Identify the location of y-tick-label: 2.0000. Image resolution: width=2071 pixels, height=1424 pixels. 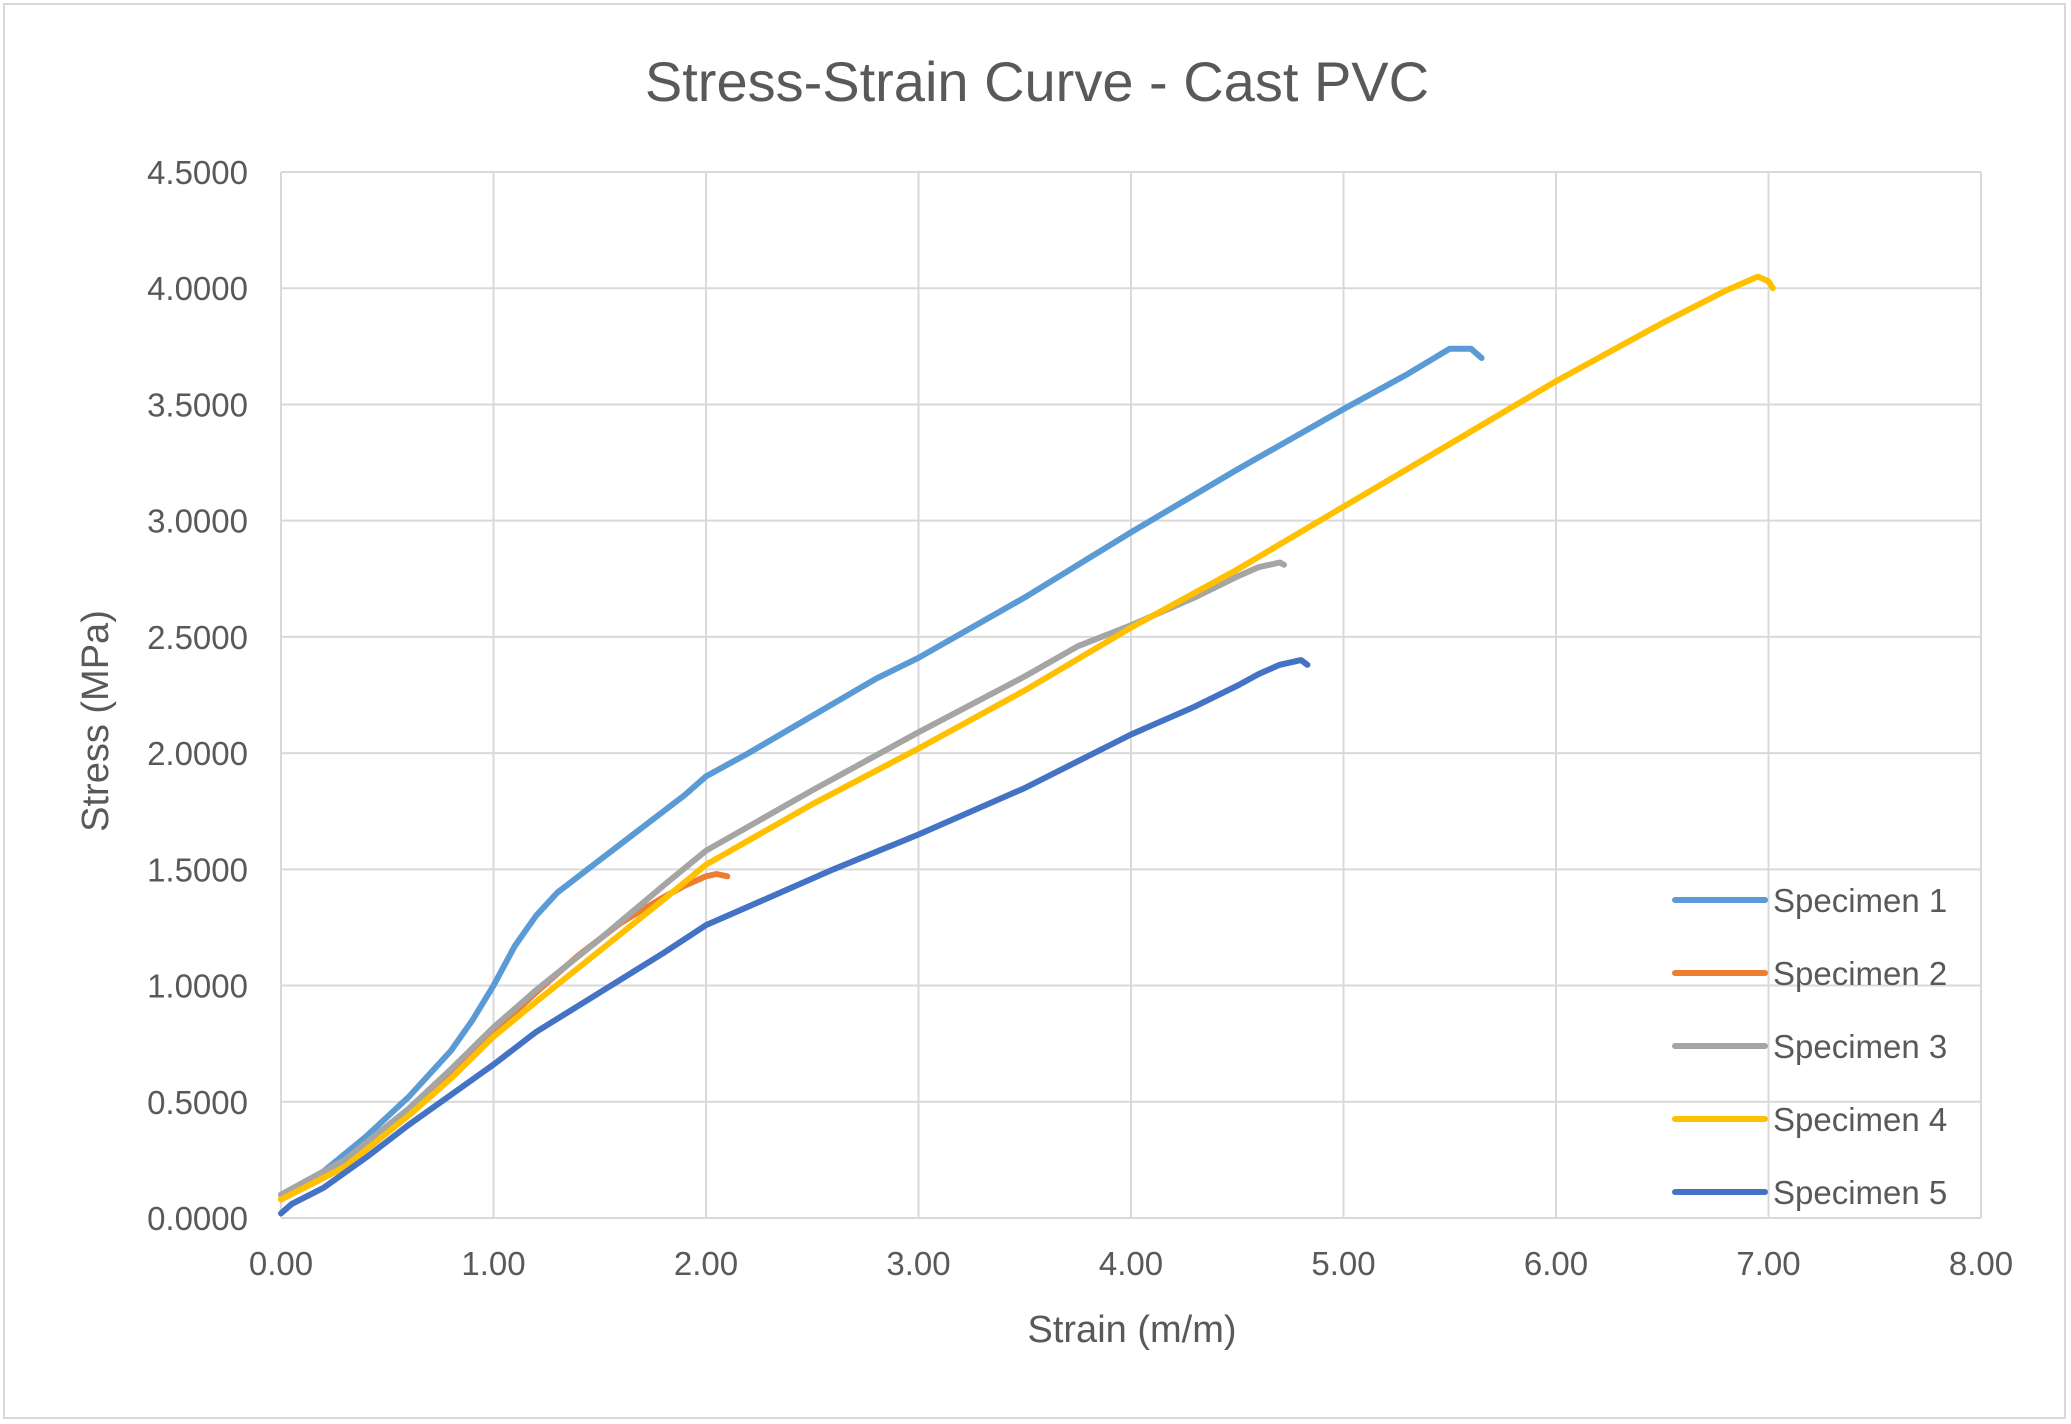
(197, 753).